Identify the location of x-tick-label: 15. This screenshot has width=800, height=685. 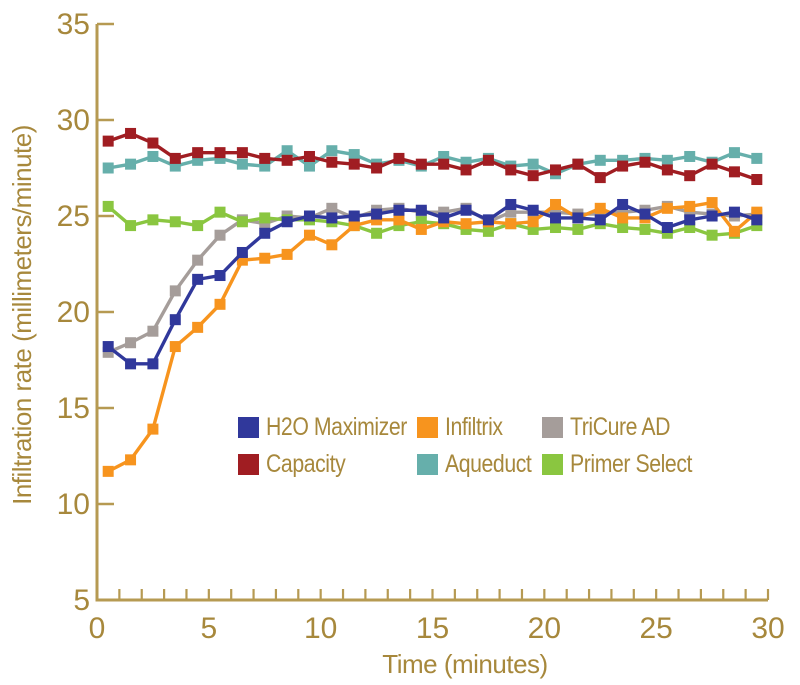
(432, 628).